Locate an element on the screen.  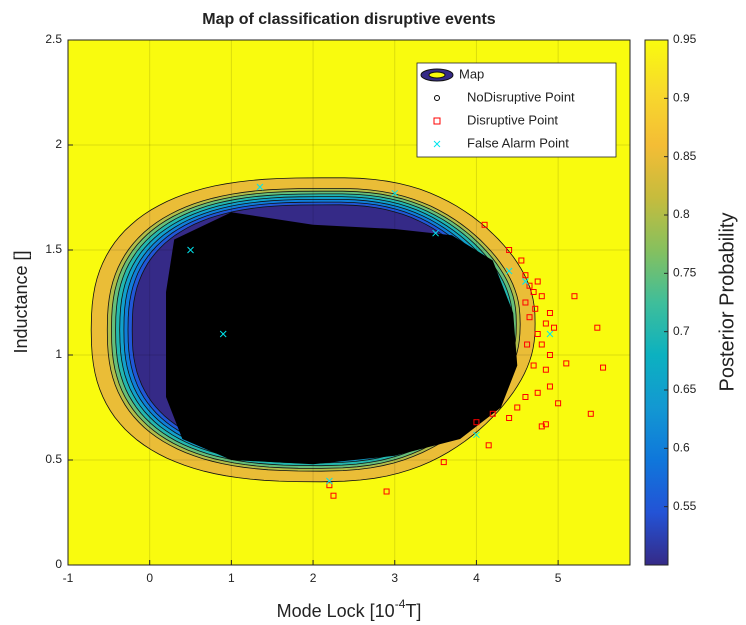
y-axis-label: Inductance [] is located at coordinates (21, 301).